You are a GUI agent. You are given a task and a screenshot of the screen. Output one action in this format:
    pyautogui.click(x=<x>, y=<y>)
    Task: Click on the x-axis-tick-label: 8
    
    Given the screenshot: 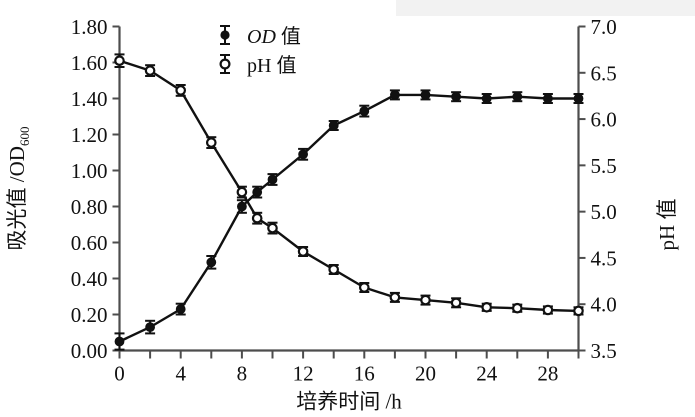 What is the action you would take?
    pyautogui.click(x=242, y=374)
    